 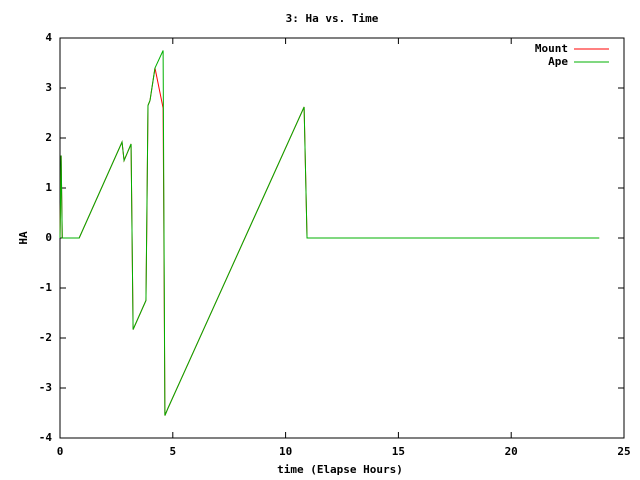 I want to click on x-tick-label: 5, so click(x=172, y=451).